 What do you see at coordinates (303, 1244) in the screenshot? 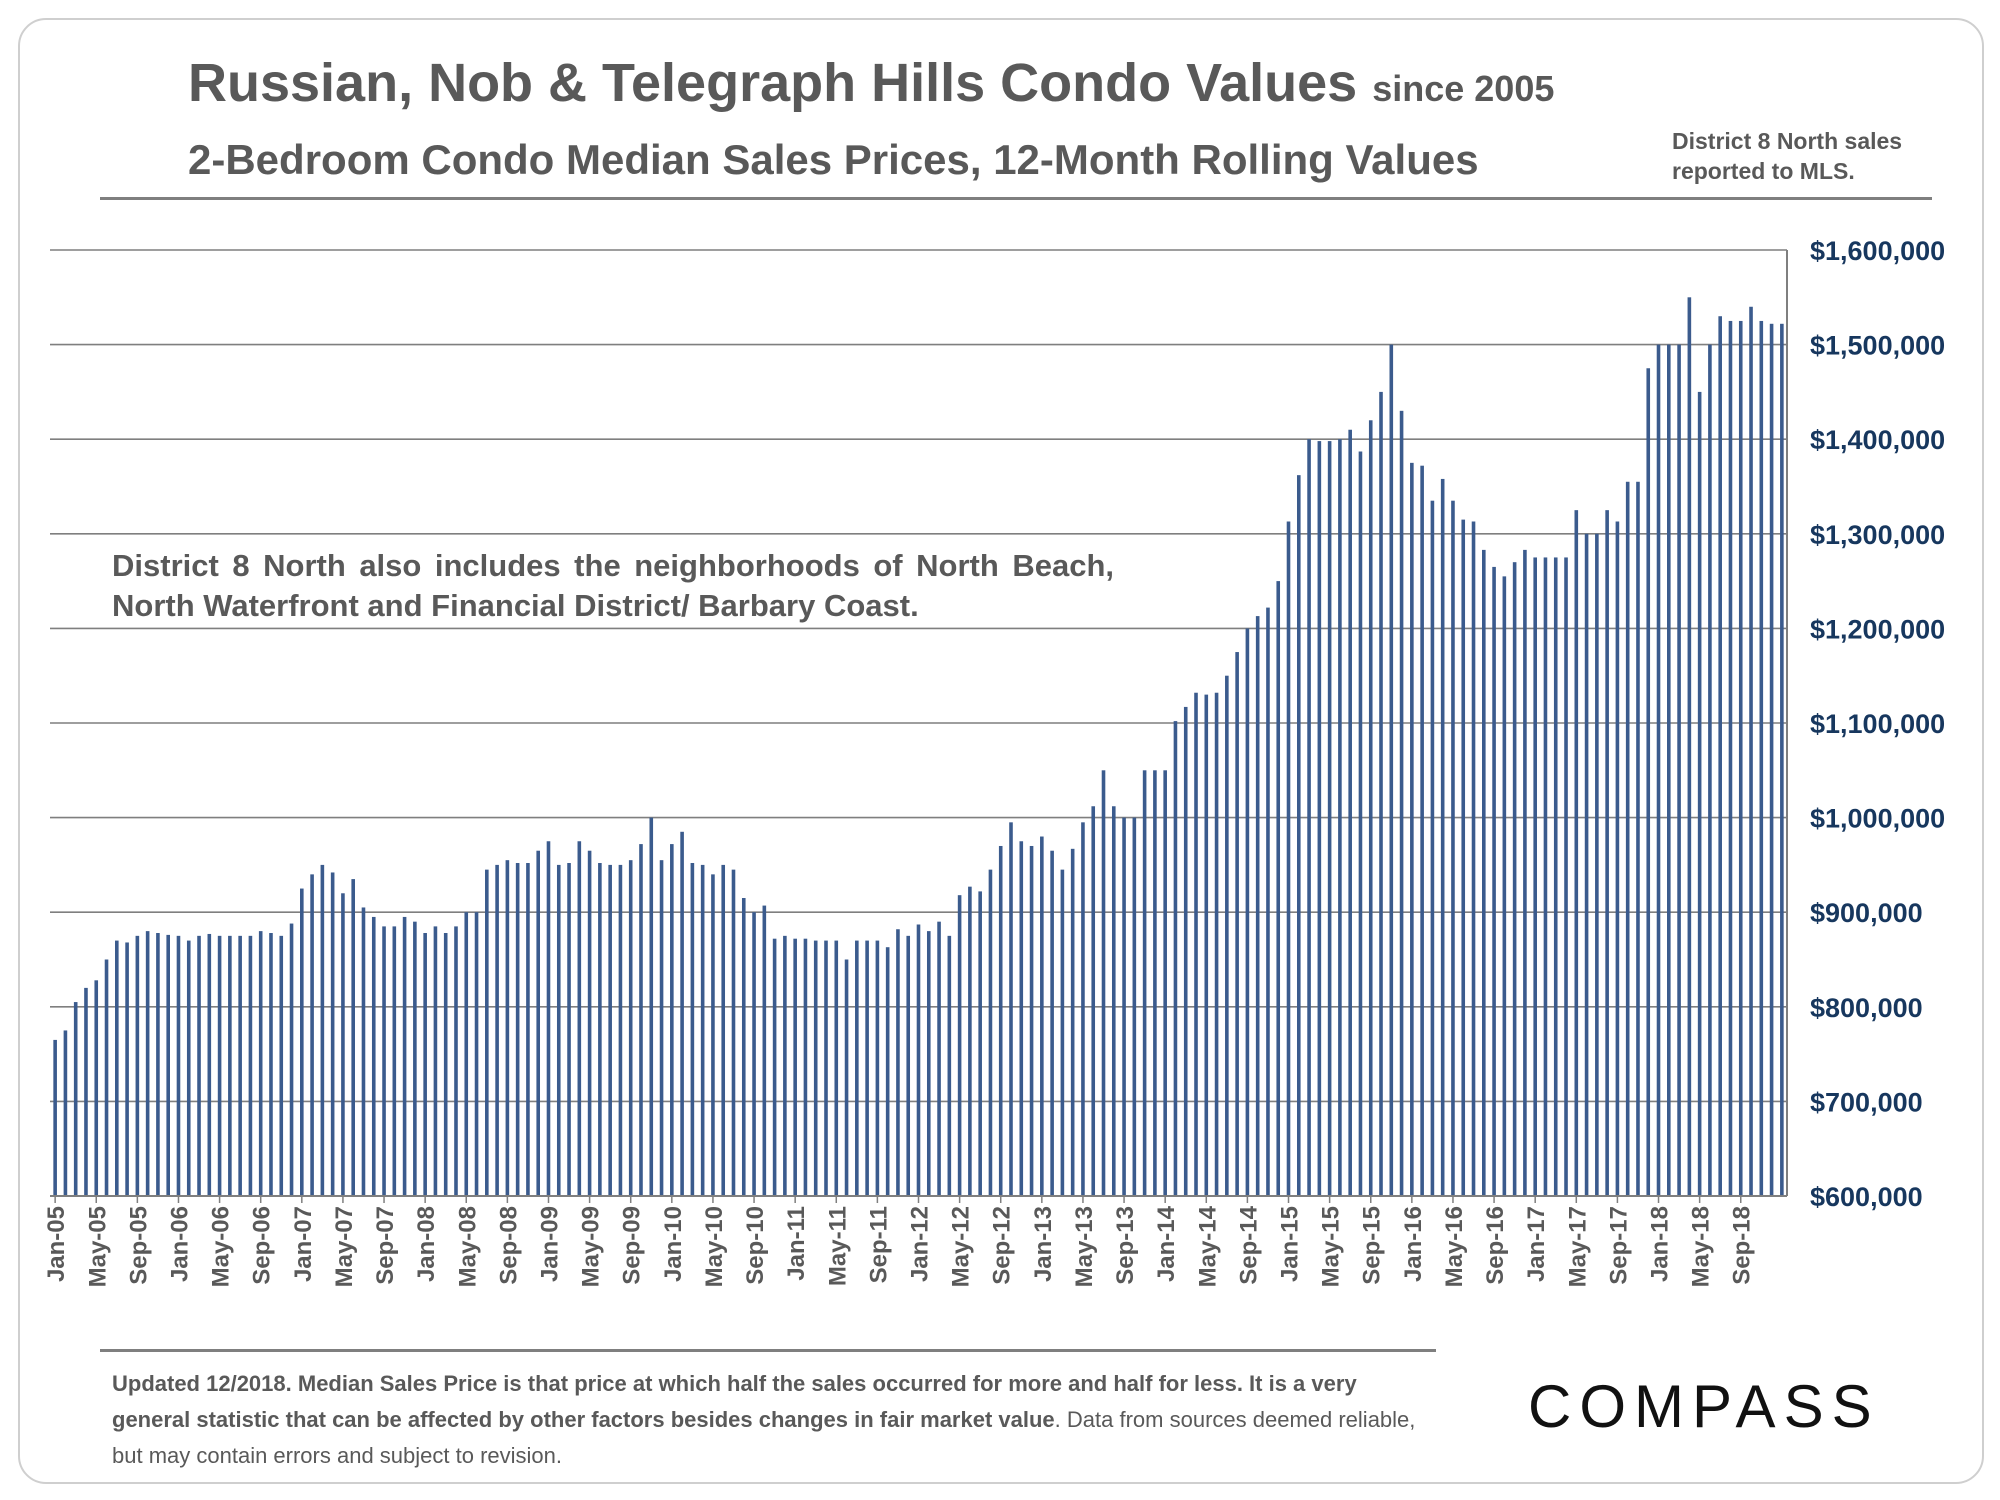
I see `x-tick-label: Jan-07` at bounding box center [303, 1244].